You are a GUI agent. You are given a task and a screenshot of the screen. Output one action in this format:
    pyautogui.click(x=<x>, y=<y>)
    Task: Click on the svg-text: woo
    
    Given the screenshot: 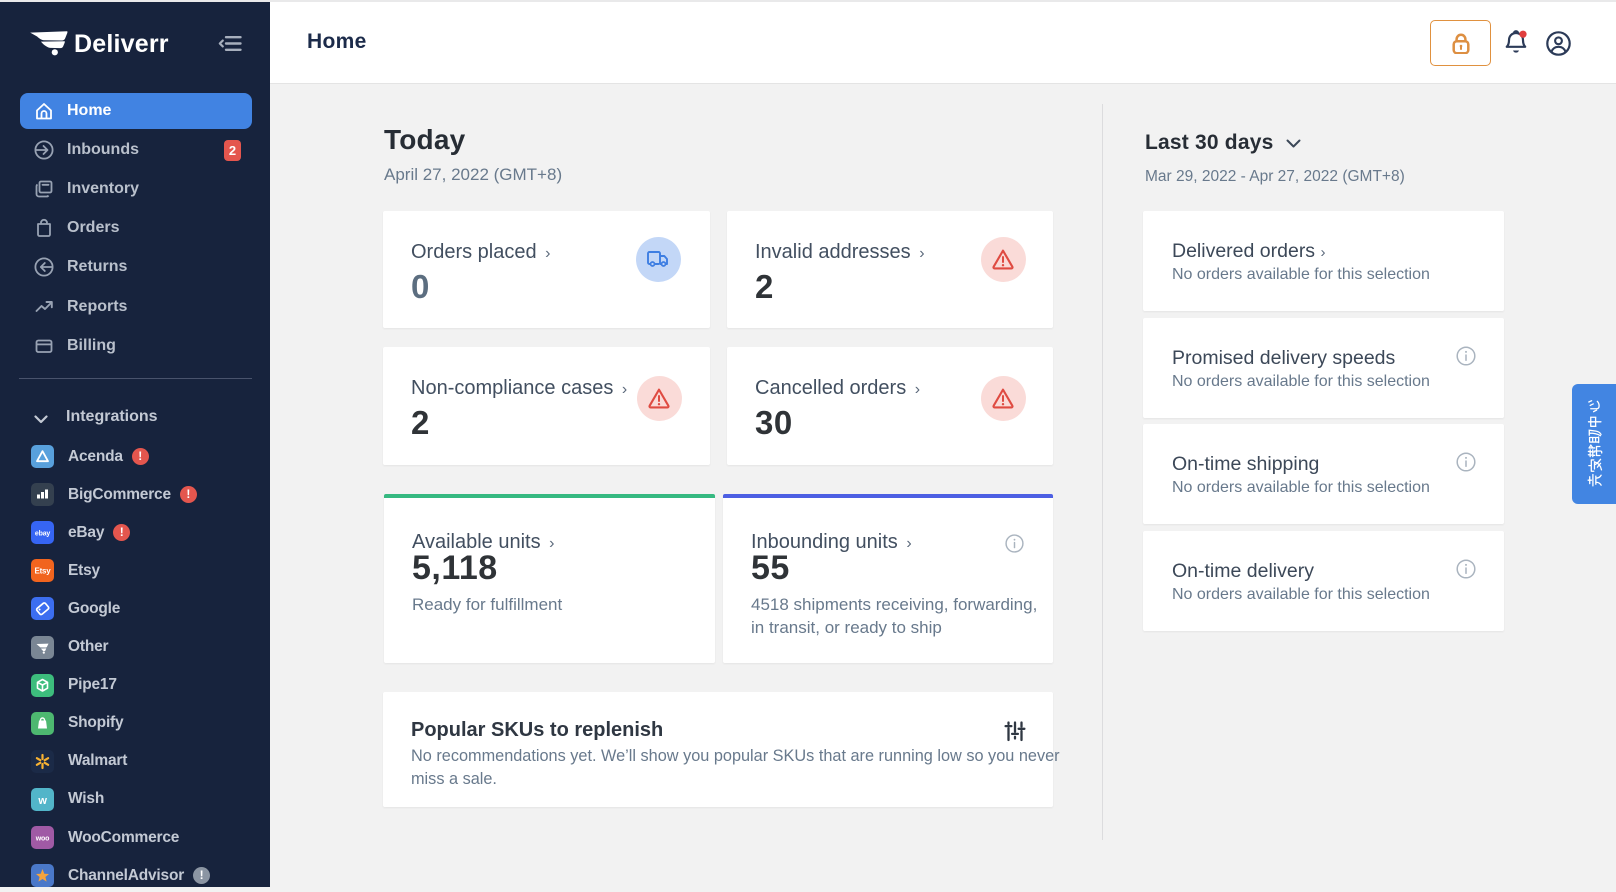 What is the action you would take?
    pyautogui.click(x=42, y=839)
    